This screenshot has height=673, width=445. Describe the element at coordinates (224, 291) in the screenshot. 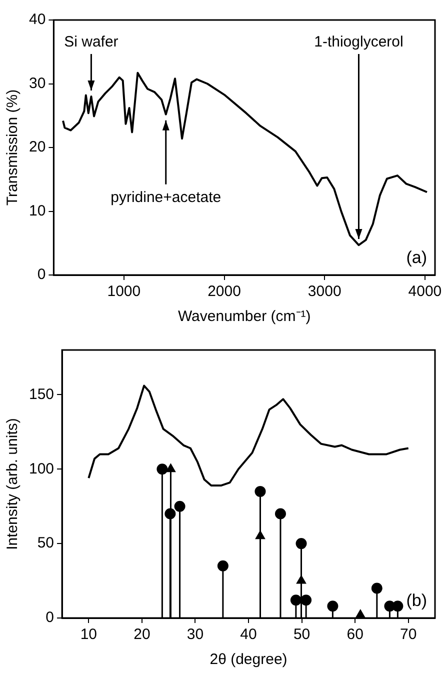

I see `x-tick-label: 2000` at that location.